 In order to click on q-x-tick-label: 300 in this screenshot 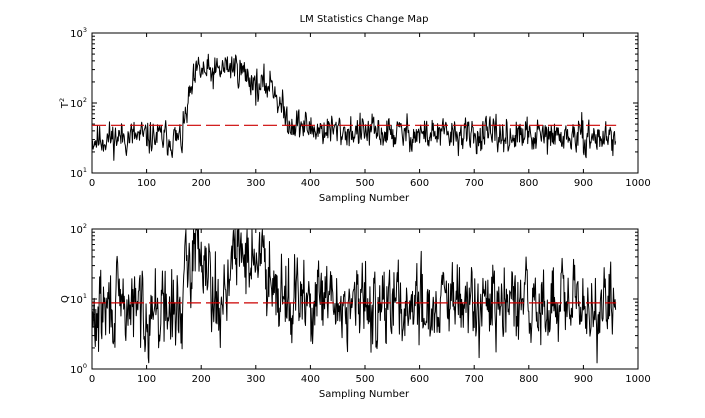, I will do `click(255, 379)`.